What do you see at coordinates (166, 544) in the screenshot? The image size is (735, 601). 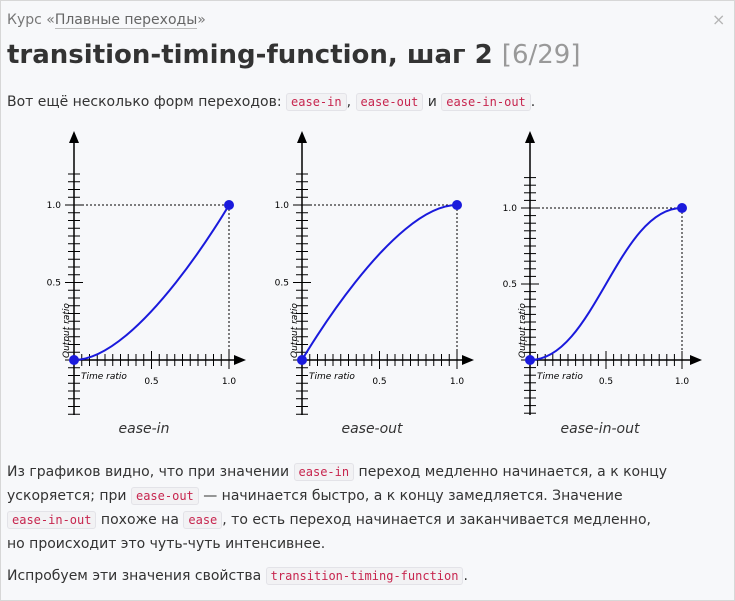 I see `explanation-line-4: но происходит это чуть-чуть интенсивнее.` at bounding box center [166, 544].